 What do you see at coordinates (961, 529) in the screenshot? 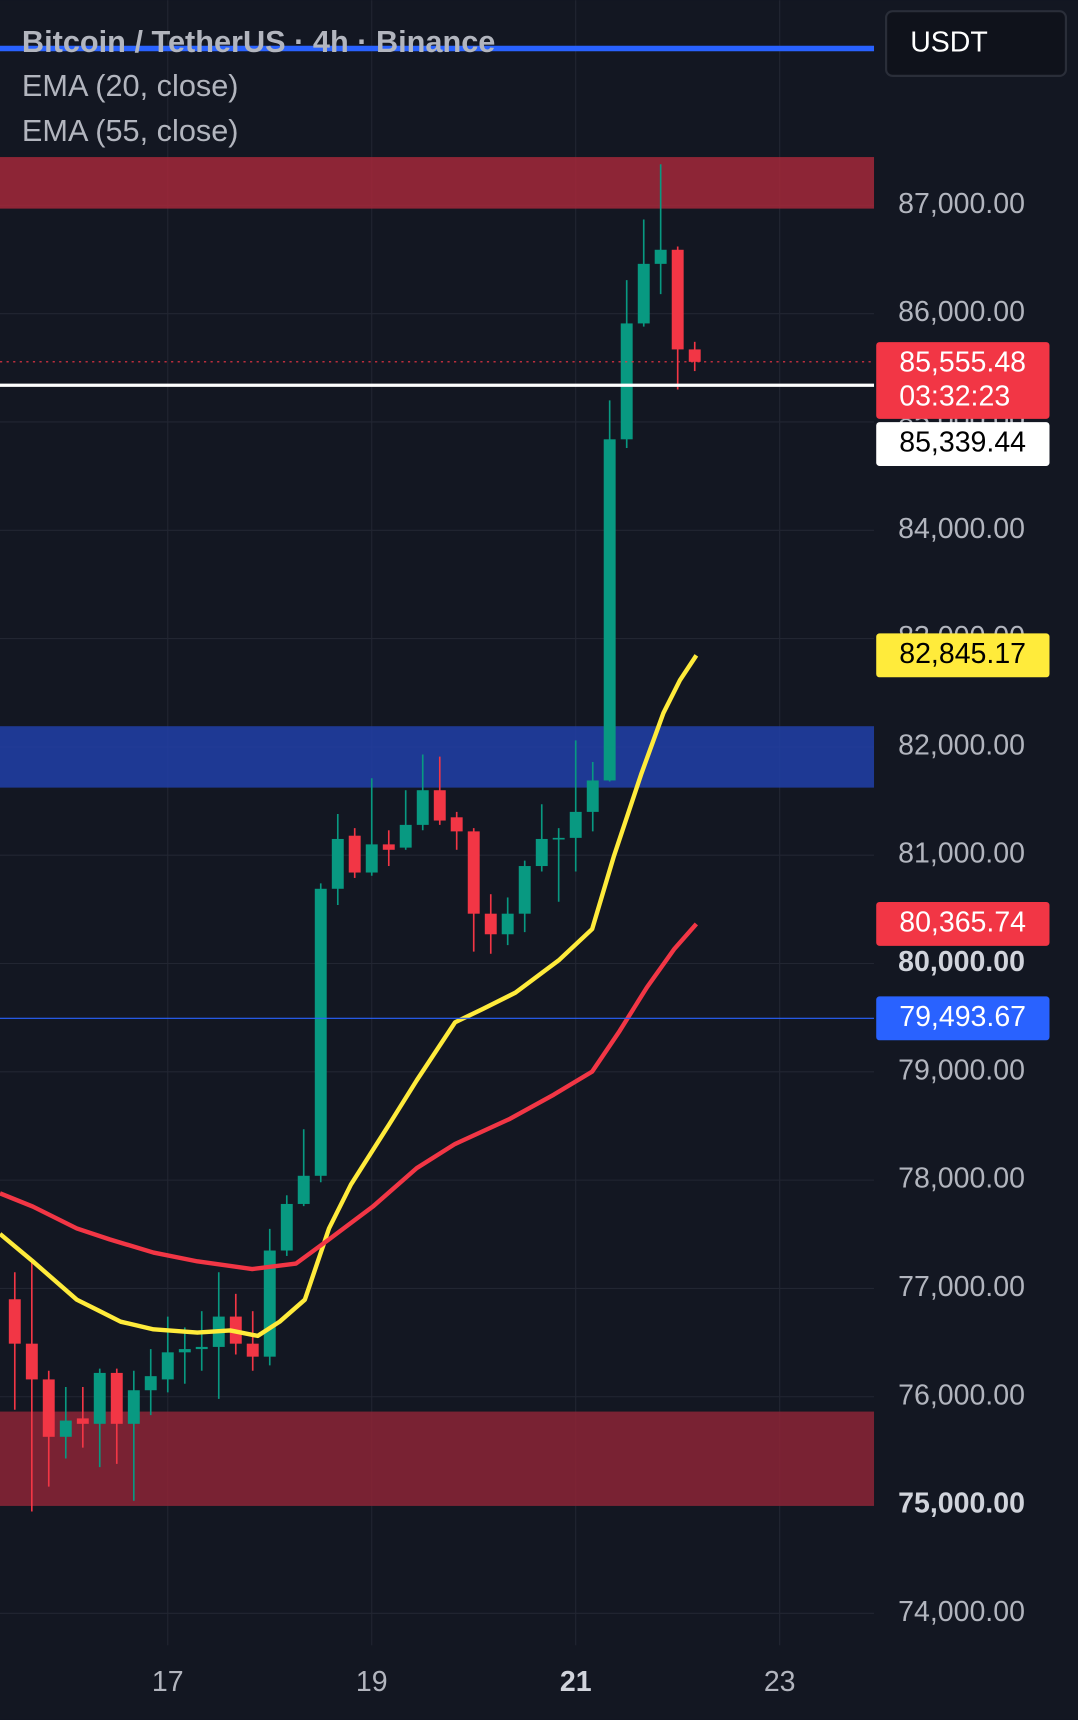
I see `y-tick-label: 84,000.00` at bounding box center [961, 529].